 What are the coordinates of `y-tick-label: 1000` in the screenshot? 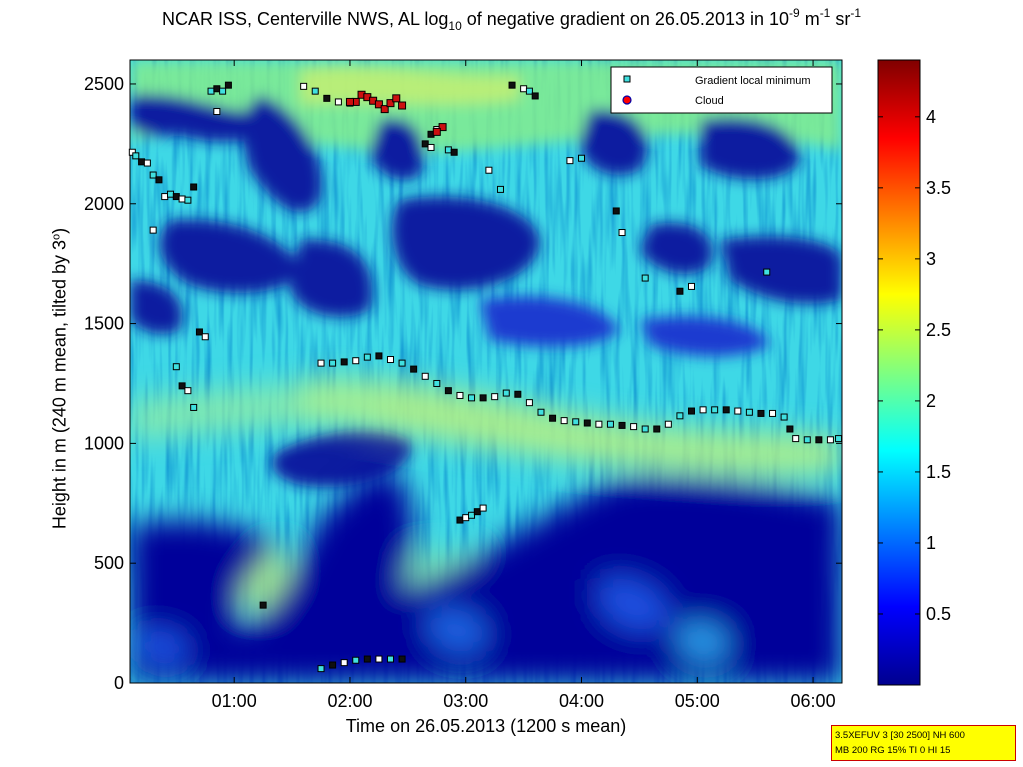 It's located at (104, 443).